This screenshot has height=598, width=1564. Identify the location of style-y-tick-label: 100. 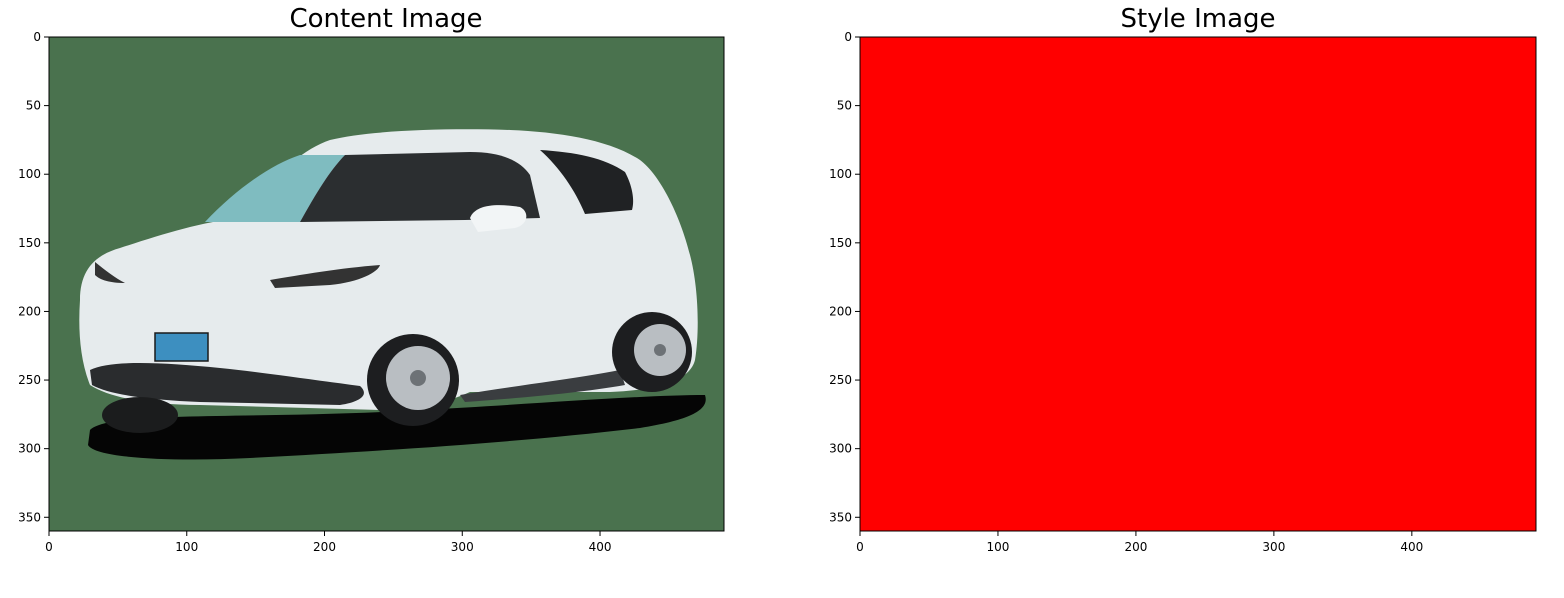
(840, 174).